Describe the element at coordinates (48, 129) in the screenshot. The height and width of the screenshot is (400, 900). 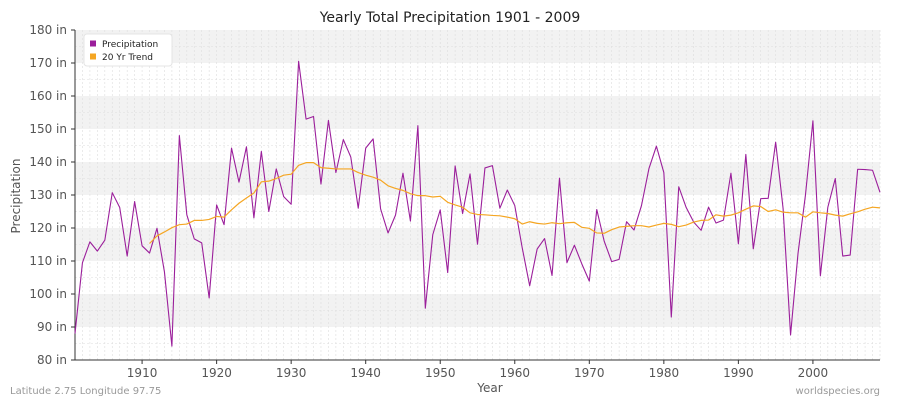
I see `y-tick-label: 150 in` at that location.